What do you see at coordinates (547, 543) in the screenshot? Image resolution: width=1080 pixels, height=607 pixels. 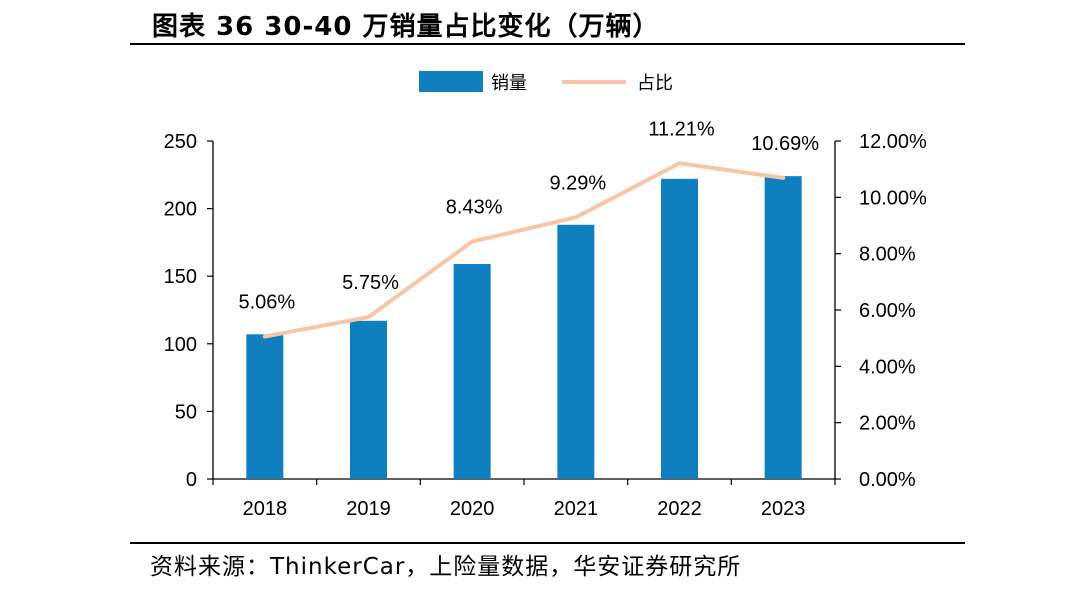 I see `footer-rule` at bounding box center [547, 543].